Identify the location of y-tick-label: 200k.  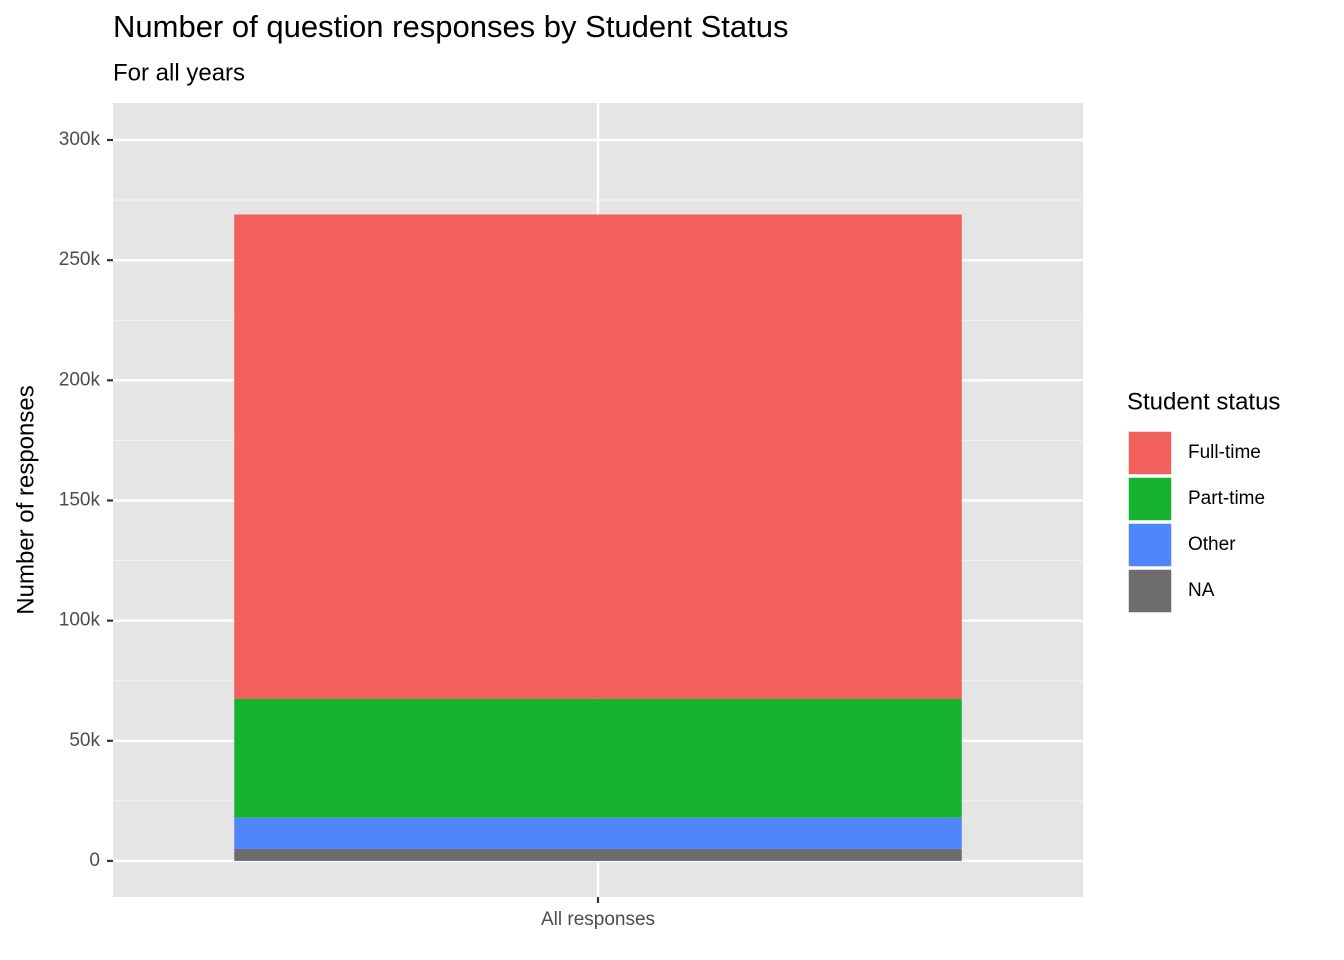
(80, 379).